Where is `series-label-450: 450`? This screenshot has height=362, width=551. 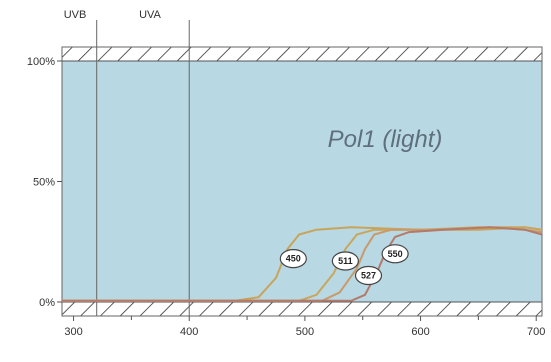 series-label-450: 450 is located at coordinates (293, 259).